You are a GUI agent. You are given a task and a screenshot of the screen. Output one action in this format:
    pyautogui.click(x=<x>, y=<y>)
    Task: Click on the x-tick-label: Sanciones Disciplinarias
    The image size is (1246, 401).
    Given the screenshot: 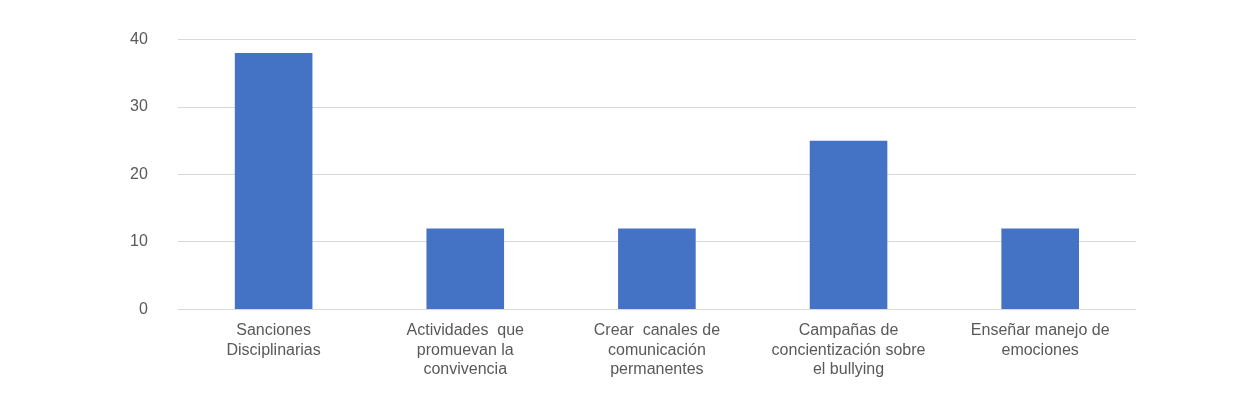 What is the action you would take?
    pyautogui.click(x=273, y=339)
    